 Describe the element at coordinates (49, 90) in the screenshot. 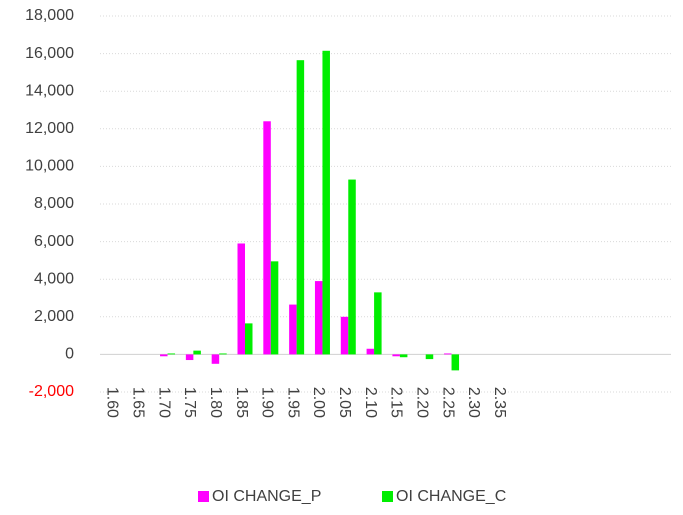

I see `y-tick-label: 14,000` at that location.